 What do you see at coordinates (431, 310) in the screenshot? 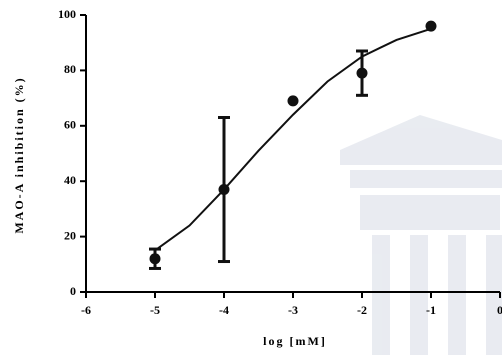
I see `x-tick-label: -1` at bounding box center [431, 310].